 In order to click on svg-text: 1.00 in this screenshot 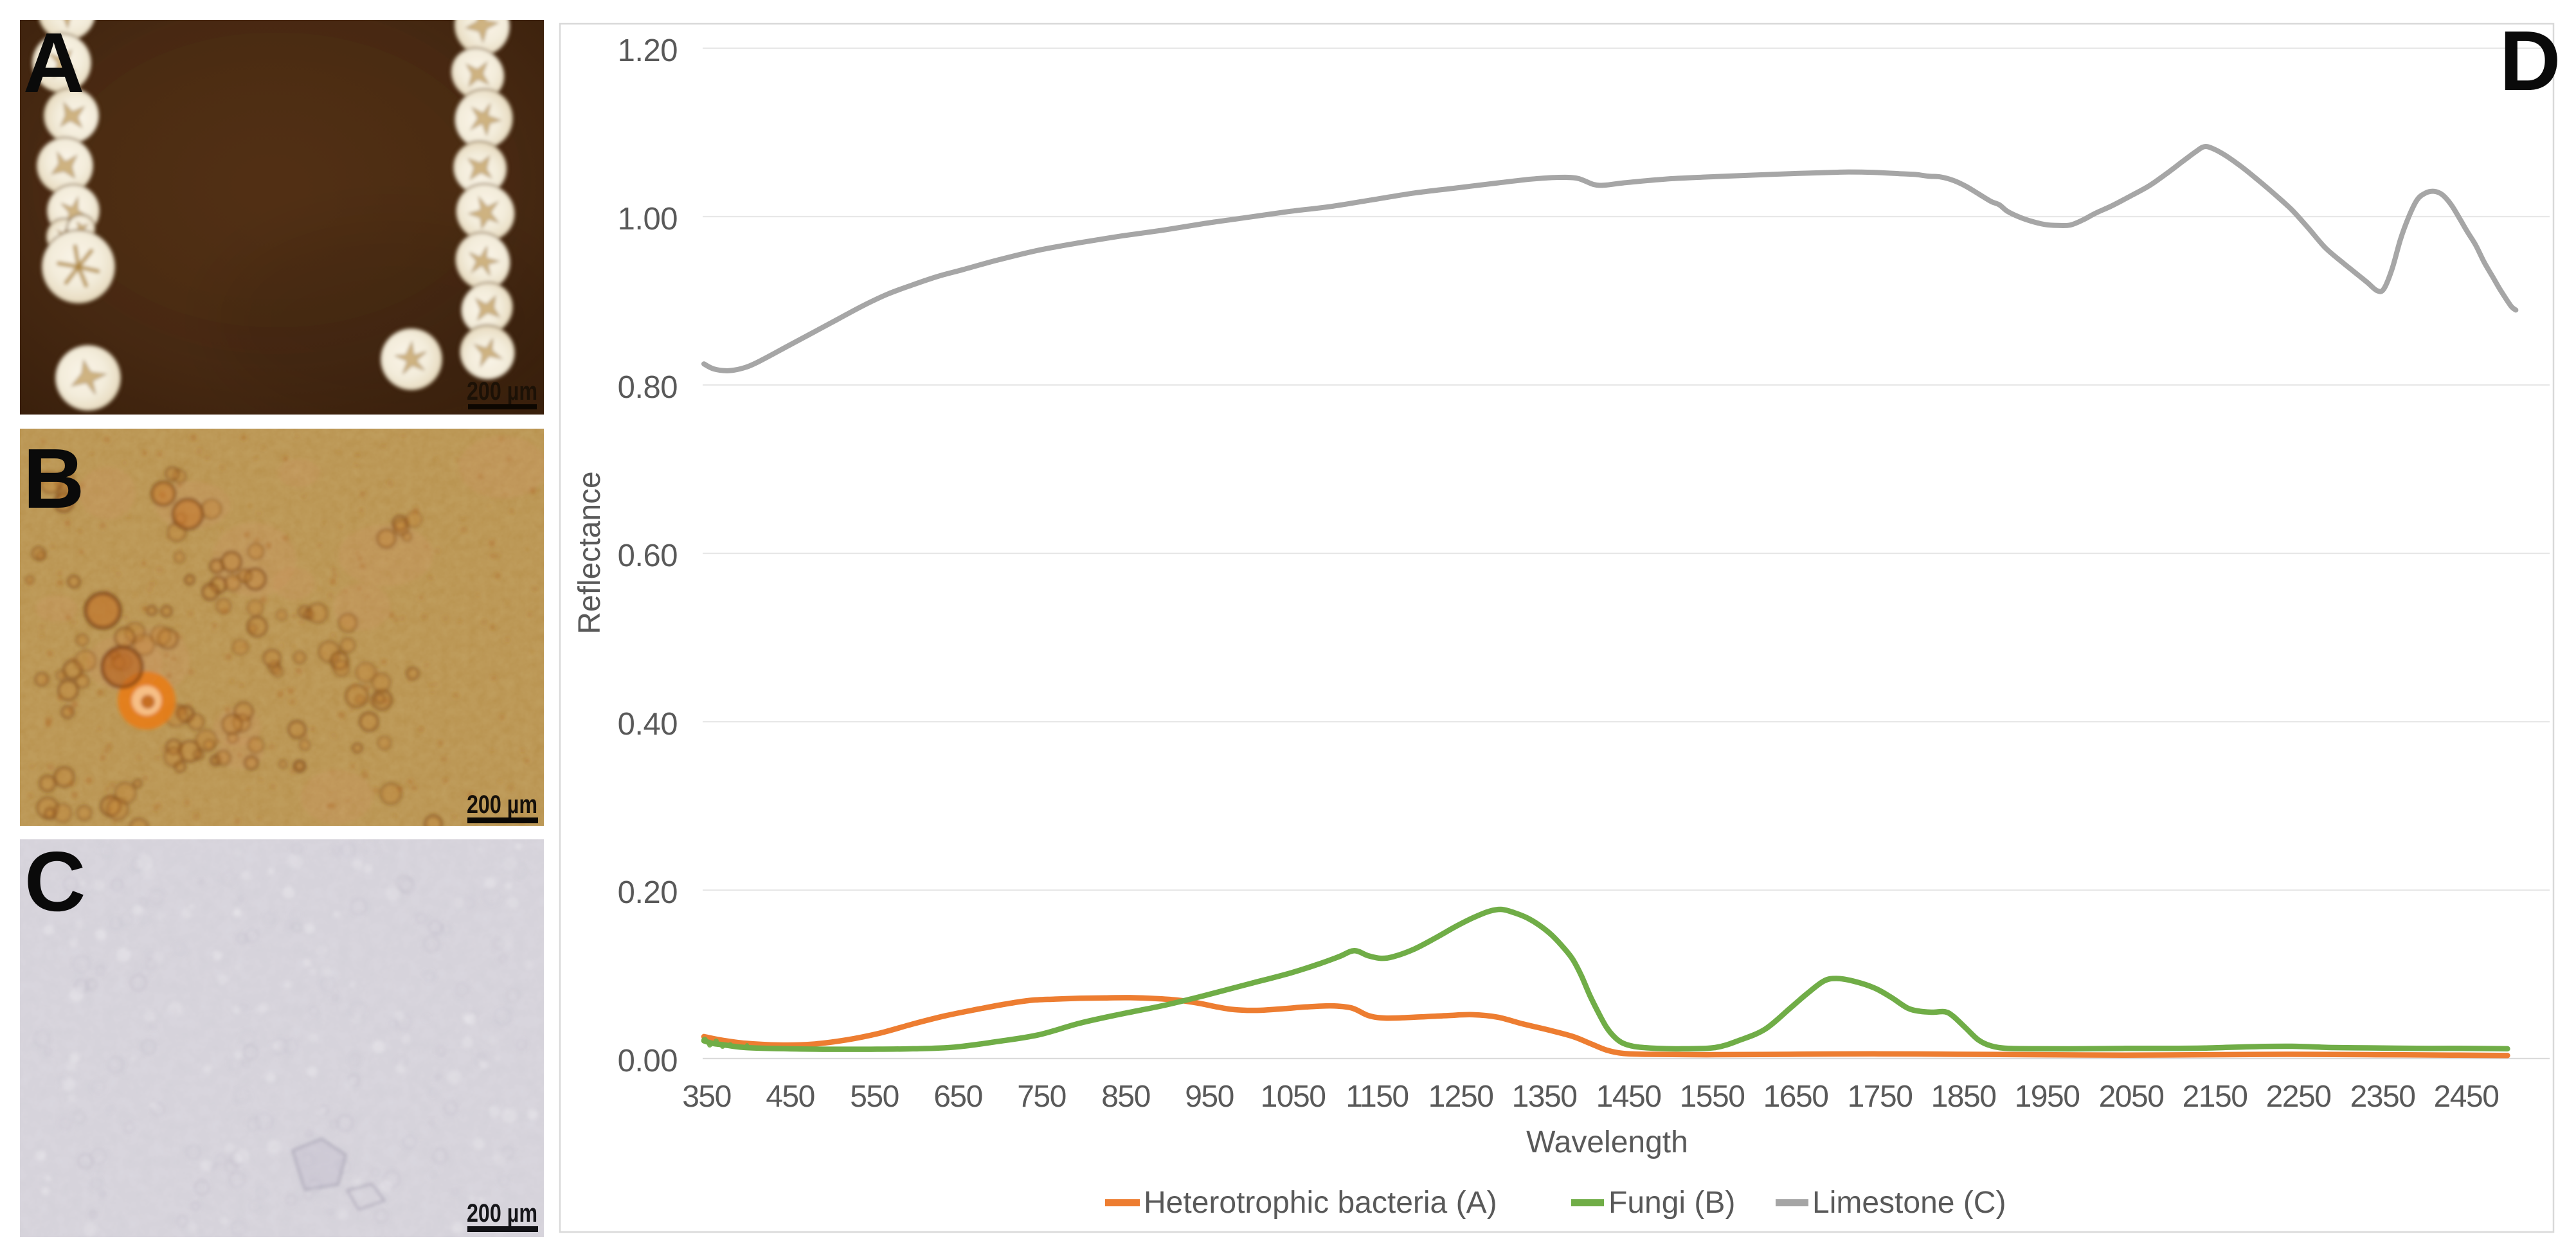, I will do `click(648, 220)`.